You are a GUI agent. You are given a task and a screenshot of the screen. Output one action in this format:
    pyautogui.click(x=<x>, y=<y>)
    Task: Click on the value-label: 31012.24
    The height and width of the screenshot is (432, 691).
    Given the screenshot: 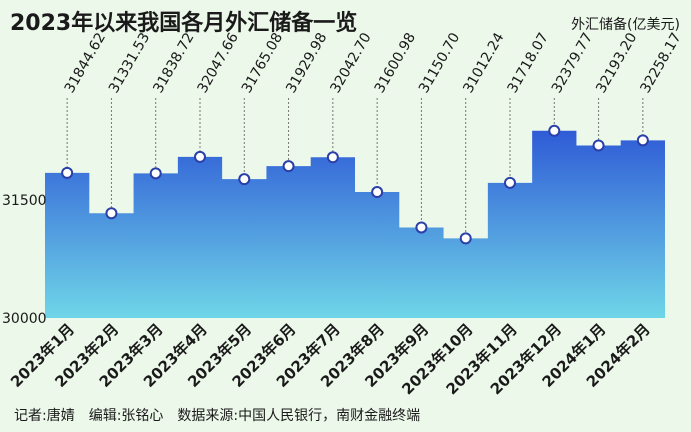 What is the action you would take?
    pyautogui.click(x=483, y=63)
    